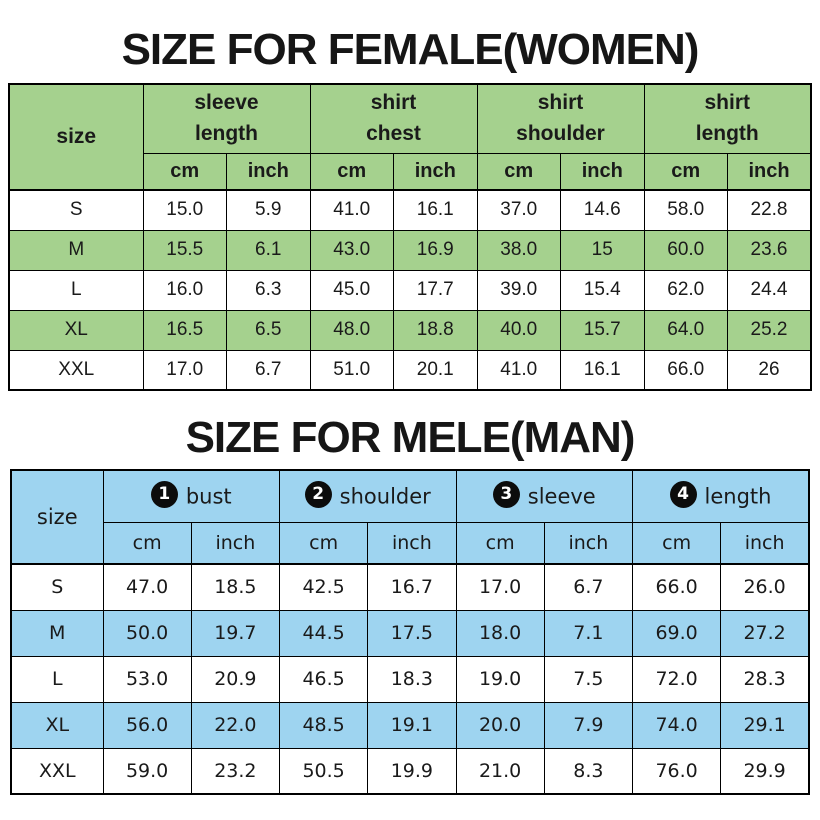 The width and height of the screenshot is (820, 820). What do you see at coordinates (323, 633) in the screenshot?
I see `measurement-value-cell: 44.5` at bounding box center [323, 633].